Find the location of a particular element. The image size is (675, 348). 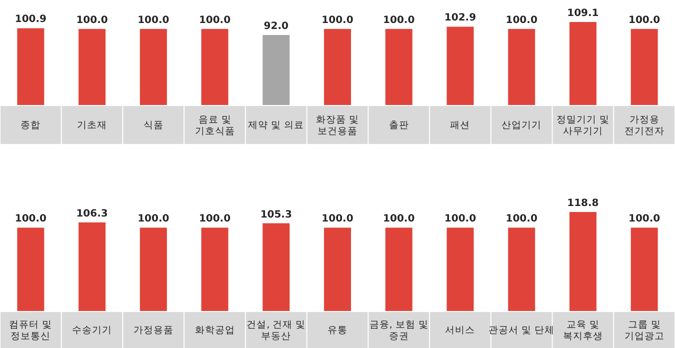

x-tick-label: 가정용품 is located at coordinates (153, 330).